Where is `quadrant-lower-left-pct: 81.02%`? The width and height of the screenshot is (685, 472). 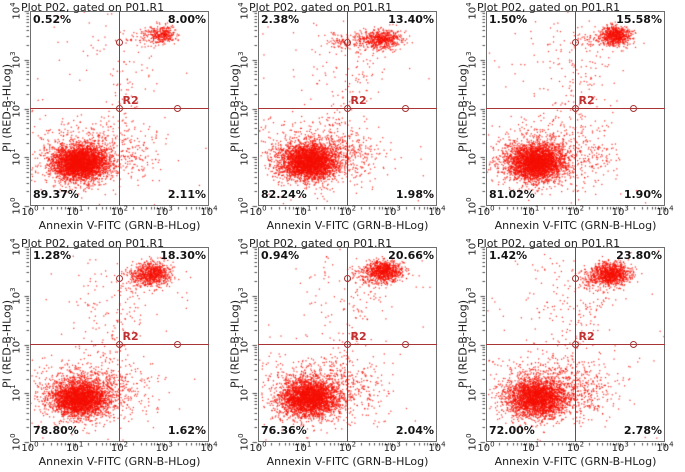 quadrant-lower-left-pct: 81.02% is located at coordinates (512, 194).